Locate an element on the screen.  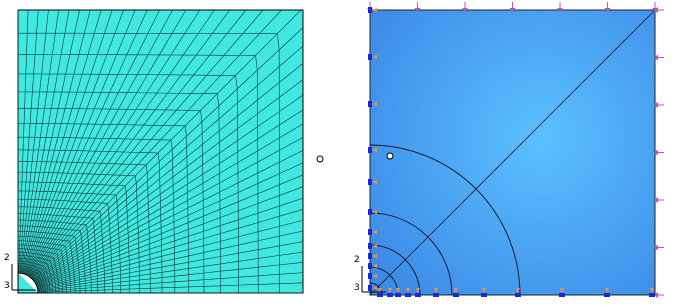
partitions is located at coordinates (445, 220).